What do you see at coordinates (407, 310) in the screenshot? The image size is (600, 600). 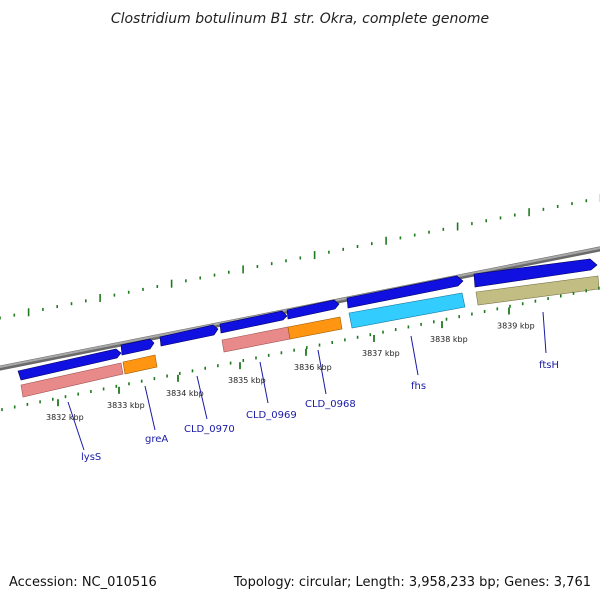 I see `feature-bar-fhs` at bounding box center [407, 310].